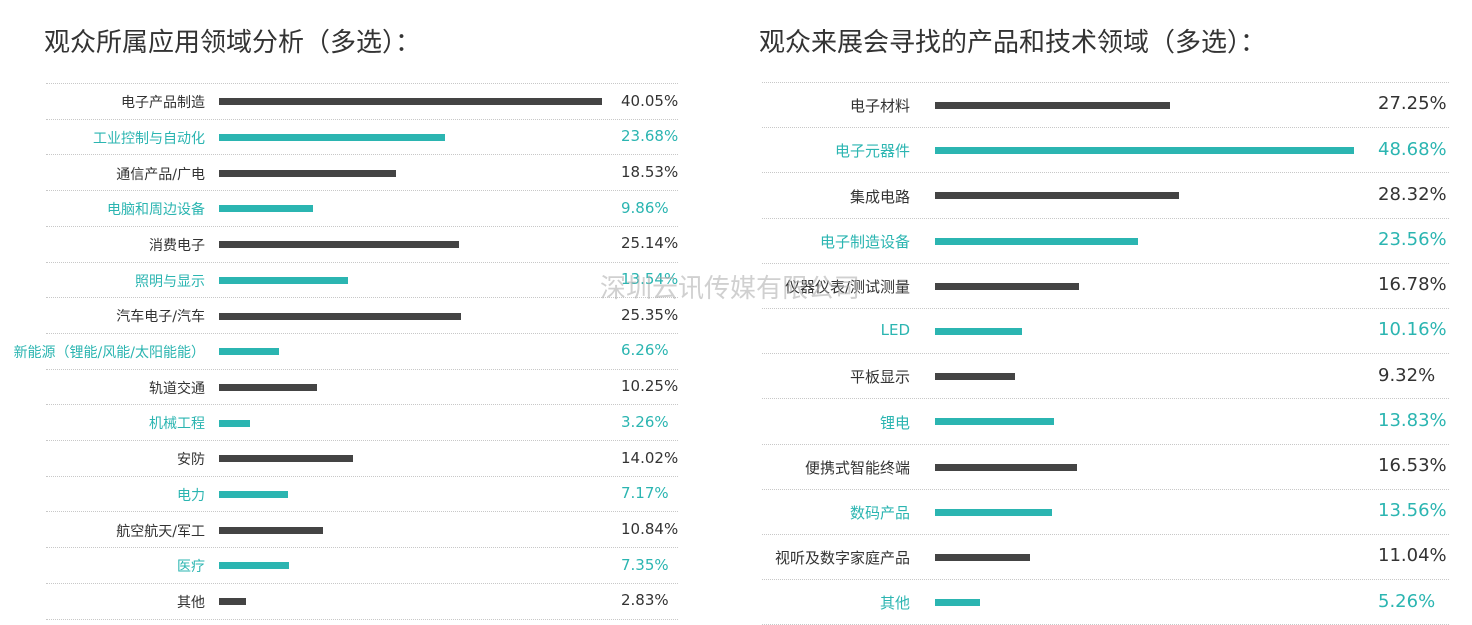 The image size is (1472, 625). Describe the element at coordinates (345, 387) in the screenshot. I see `bar-row: 轨道交通 10.25%` at that location.